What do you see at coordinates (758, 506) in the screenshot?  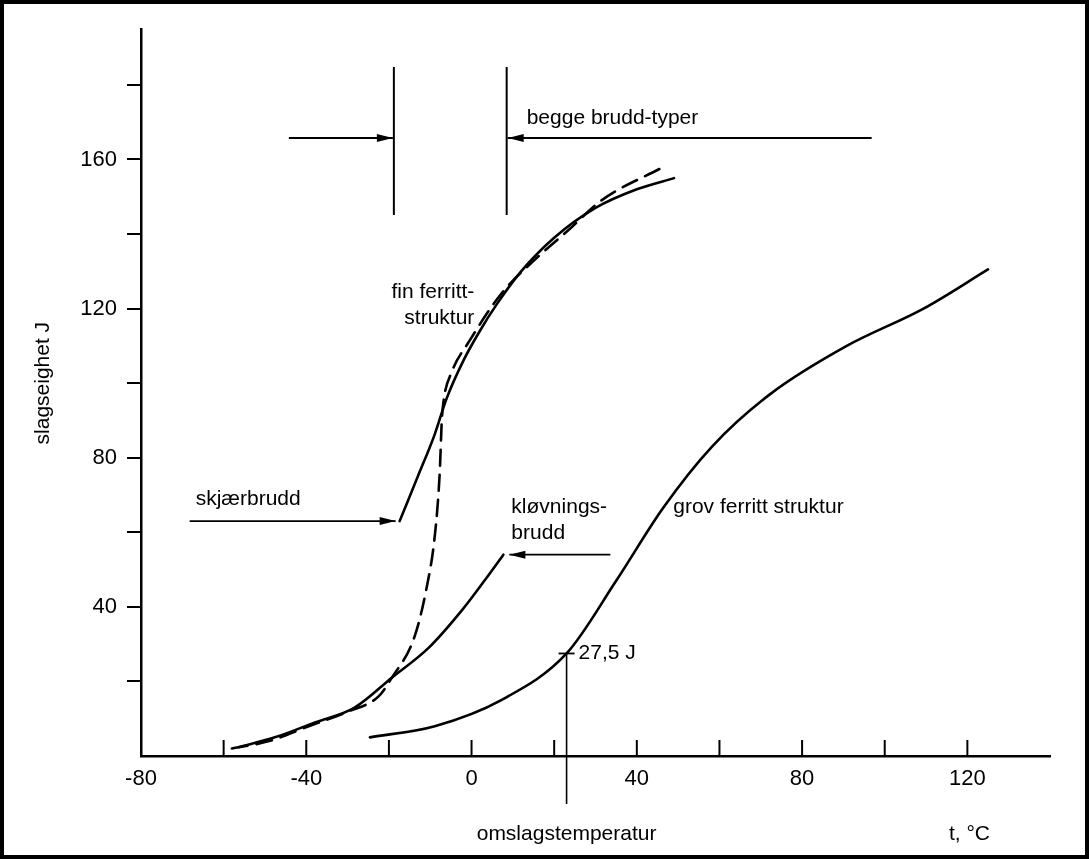 I see `series-label: grov ferritt struktur` at bounding box center [758, 506].